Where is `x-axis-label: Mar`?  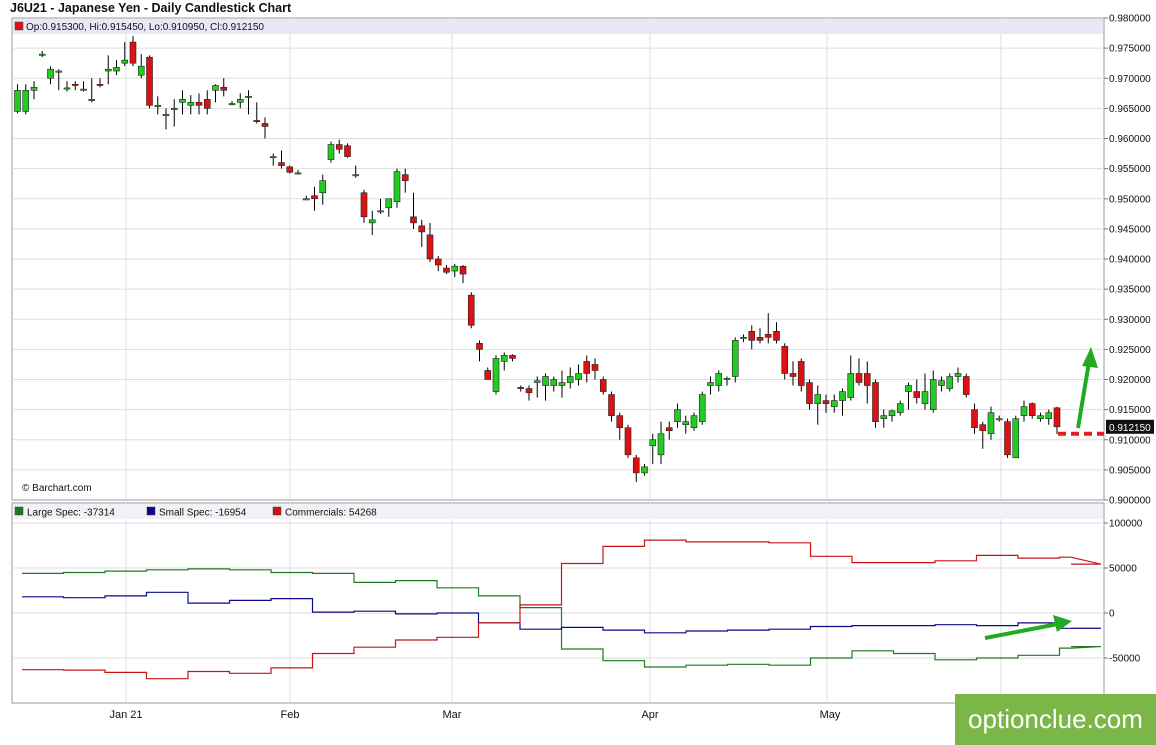 x-axis-label: Mar is located at coordinates (452, 715).